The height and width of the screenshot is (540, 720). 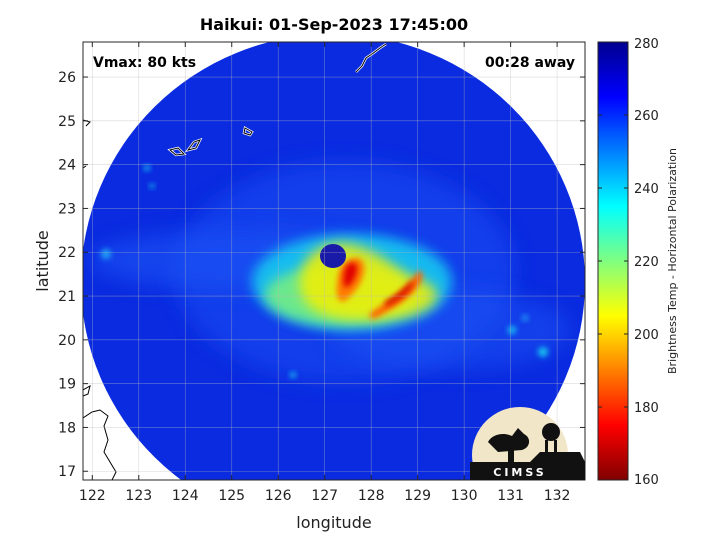 I want to click on colorbar-tick-label: 200, so click(x=646, y=335).